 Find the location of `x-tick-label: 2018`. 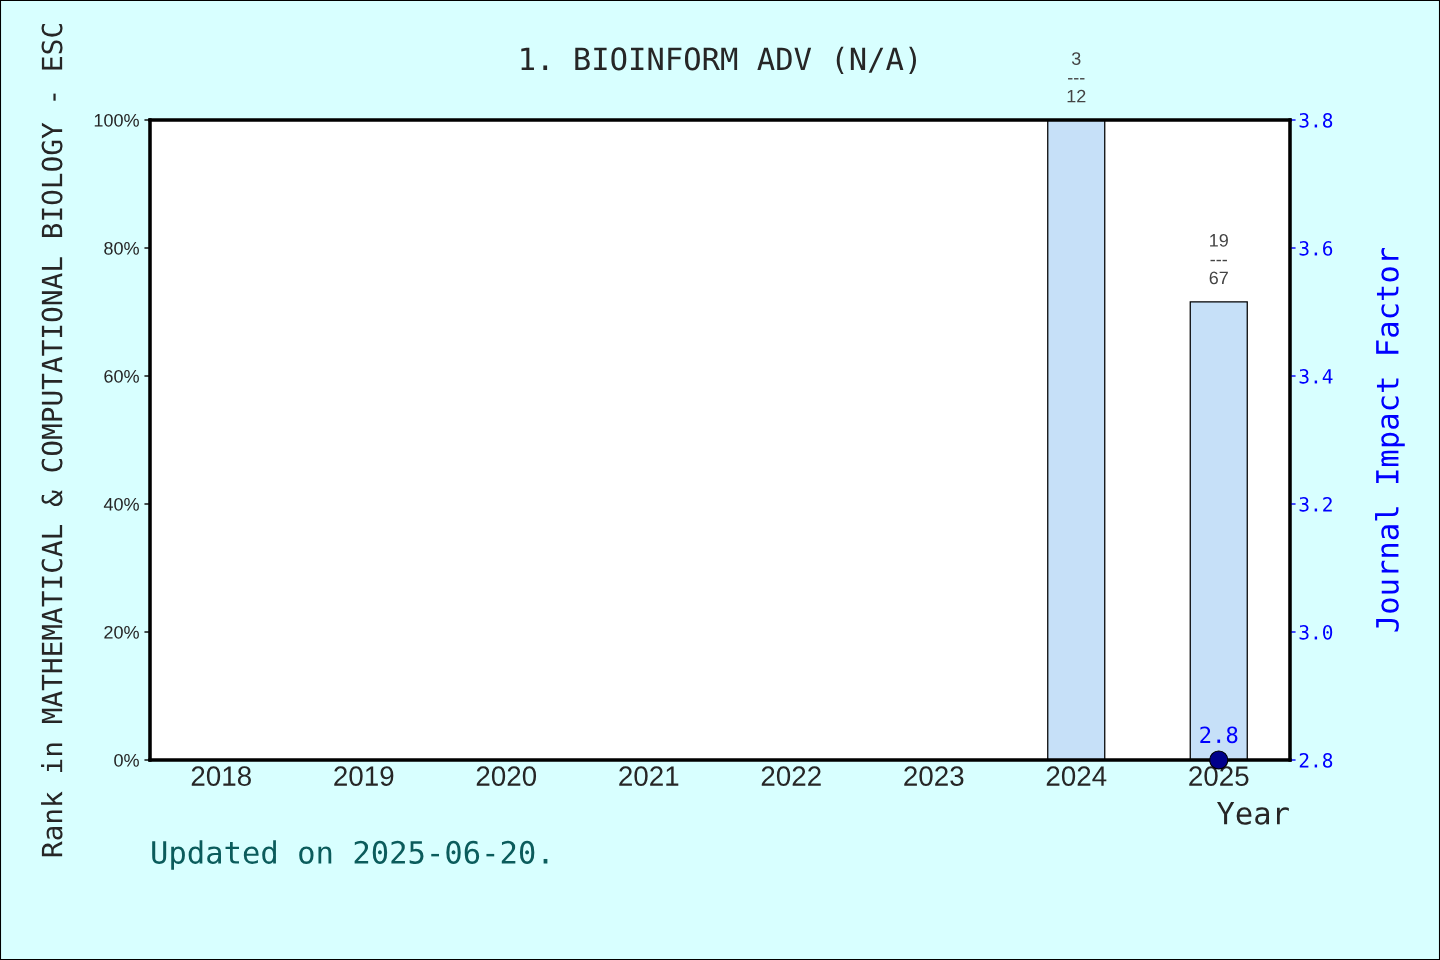

x-tick-label: 2018 is located at coordinates (221, 776).